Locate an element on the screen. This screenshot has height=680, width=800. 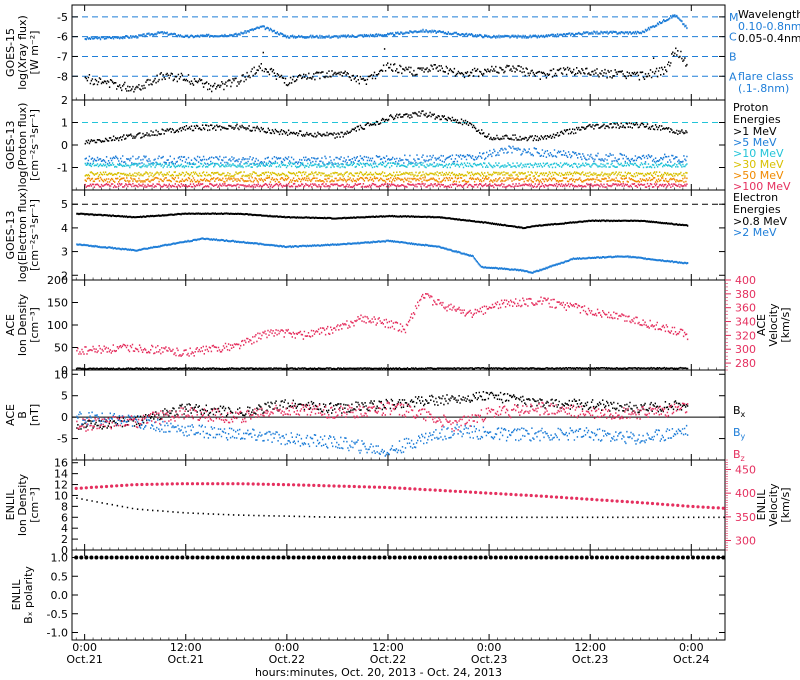
x-tick-date: Oct.24 is located at coordinates (691, 659).